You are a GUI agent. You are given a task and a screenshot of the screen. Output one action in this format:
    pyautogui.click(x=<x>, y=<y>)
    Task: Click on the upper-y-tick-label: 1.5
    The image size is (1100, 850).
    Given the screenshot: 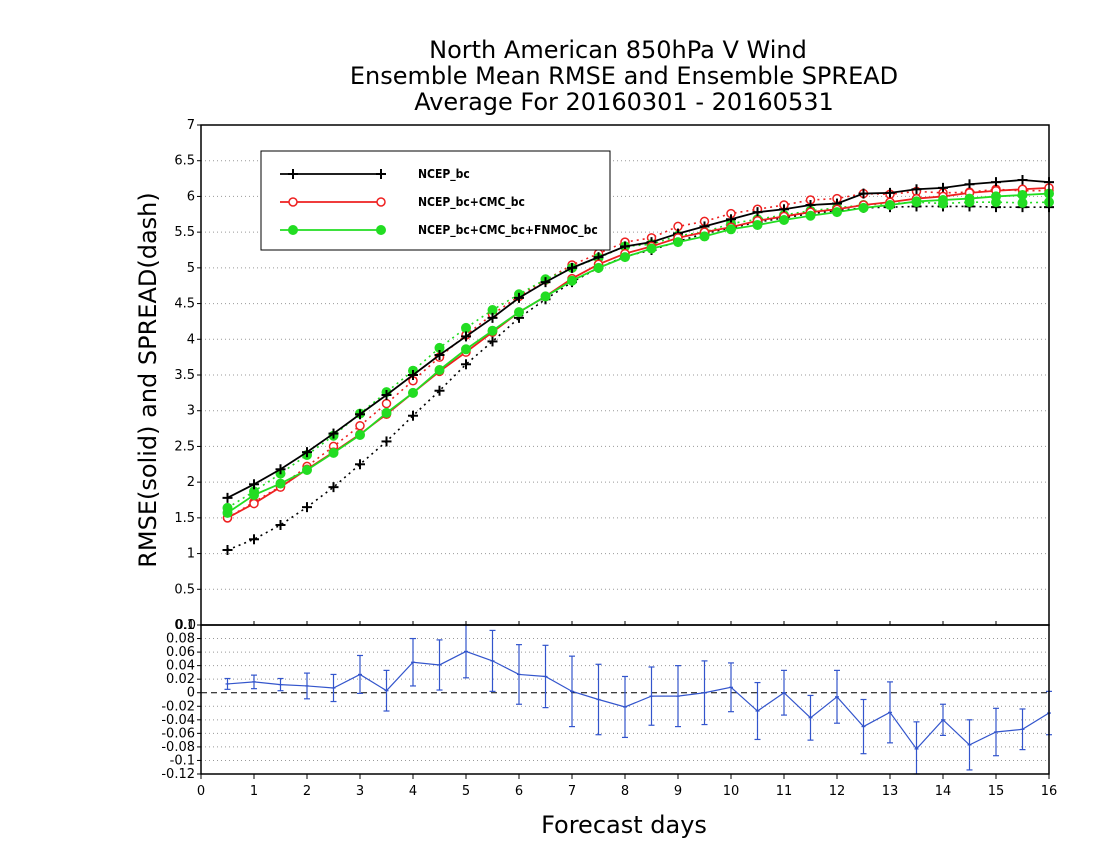 What is the action you would take?
    pyautogui.click(x=184, y=518)
    